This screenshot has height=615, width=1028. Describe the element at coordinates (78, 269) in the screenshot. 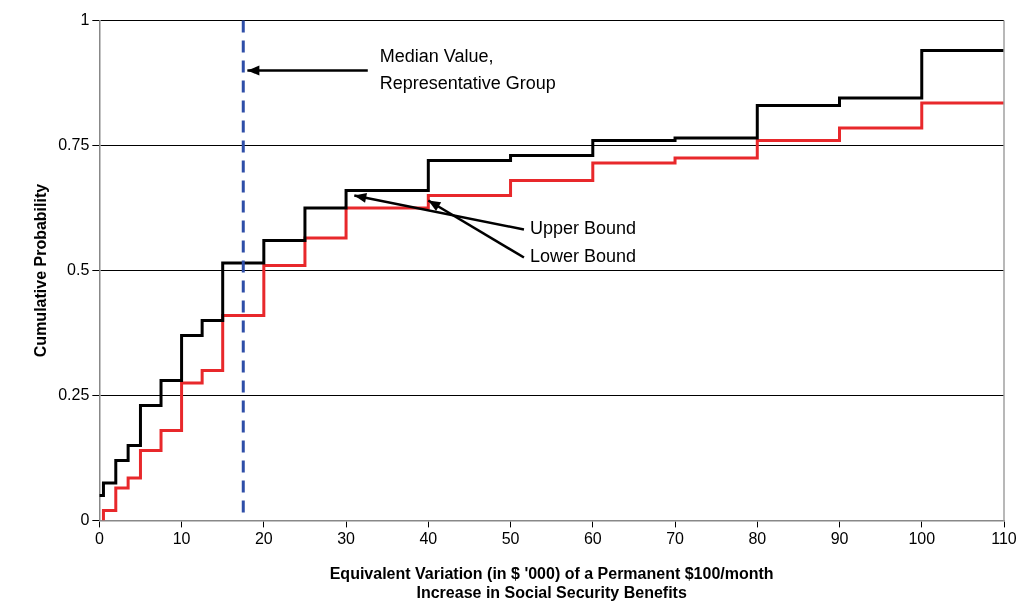

I see `y-tick-label: 0.5` at that location.